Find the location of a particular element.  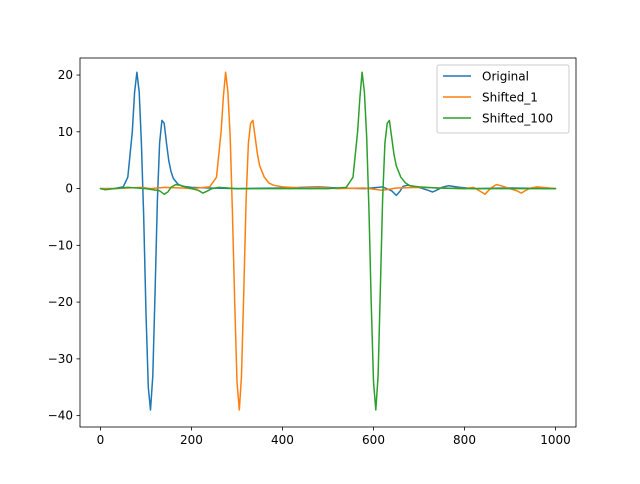

legend-box is located at coordinates (503, 99).